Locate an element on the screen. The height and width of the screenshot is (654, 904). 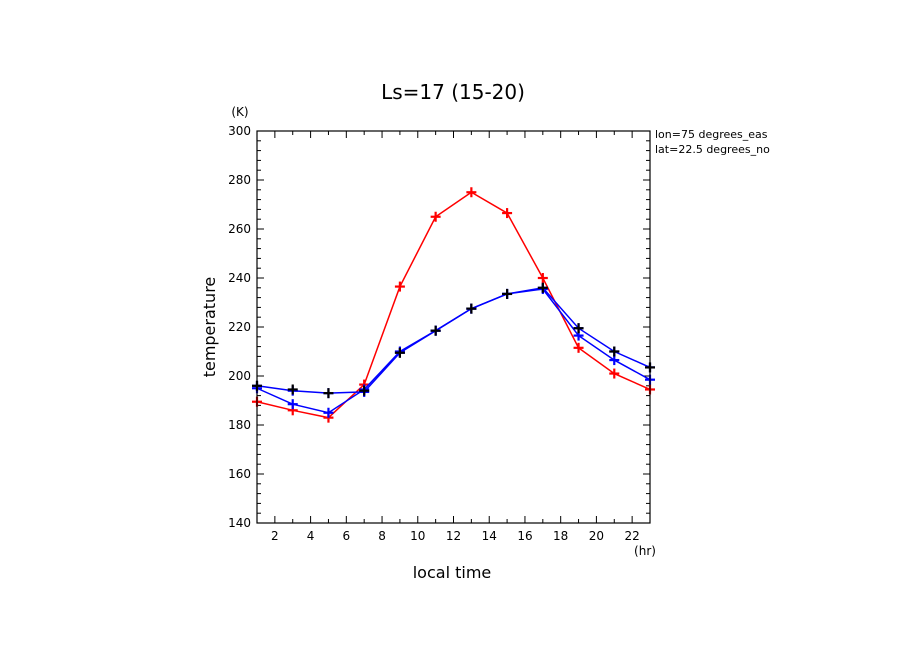
y-tick-label: 220 is located at coordinates (239, 327).